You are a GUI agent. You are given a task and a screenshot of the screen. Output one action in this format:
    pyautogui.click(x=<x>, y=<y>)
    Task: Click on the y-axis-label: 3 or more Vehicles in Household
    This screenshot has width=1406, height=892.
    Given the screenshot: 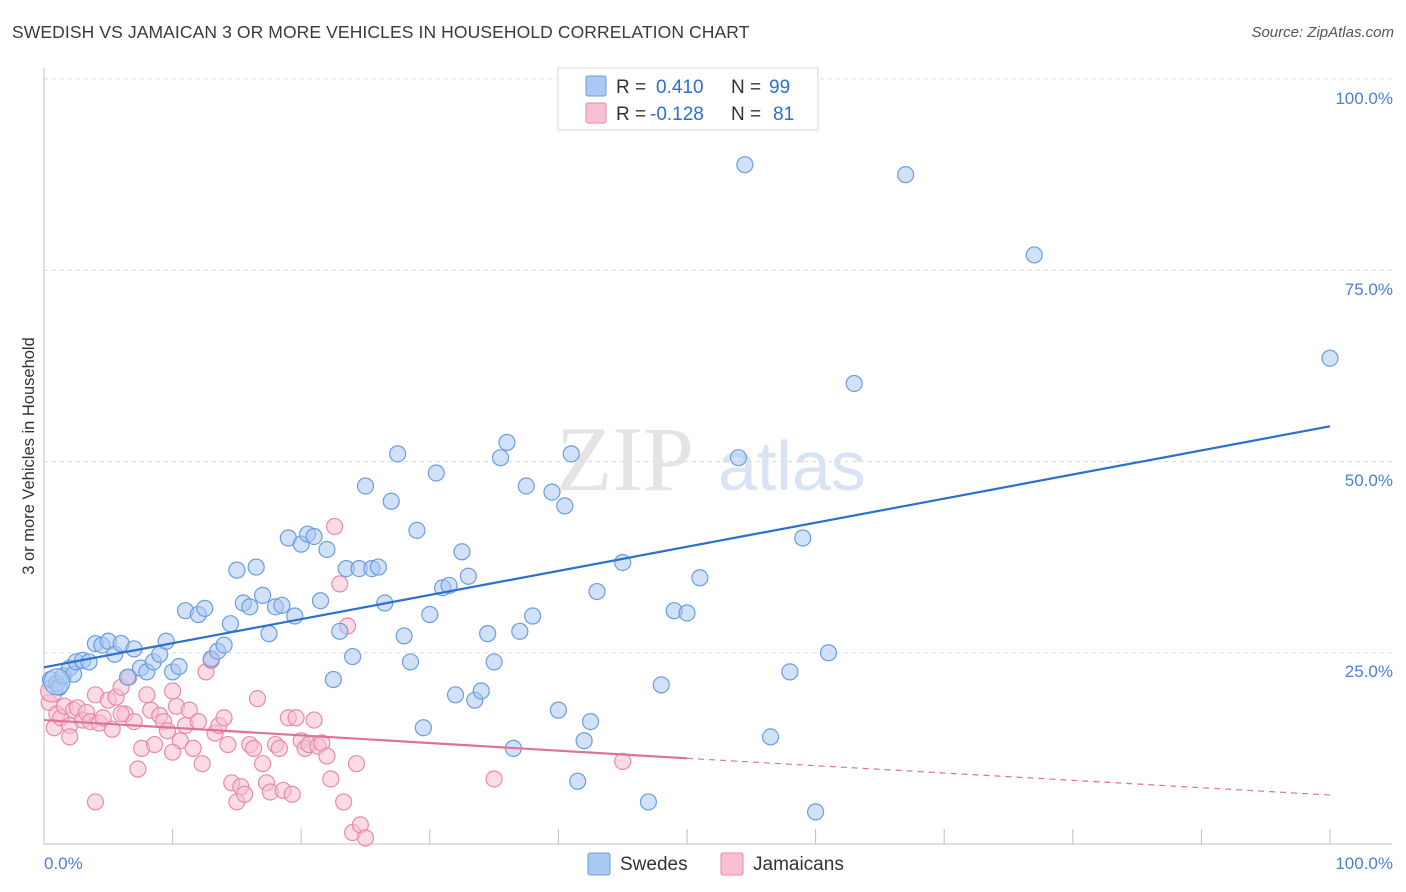 What is the action you would take?
    pyautogui.click(x=29, y=456)
    